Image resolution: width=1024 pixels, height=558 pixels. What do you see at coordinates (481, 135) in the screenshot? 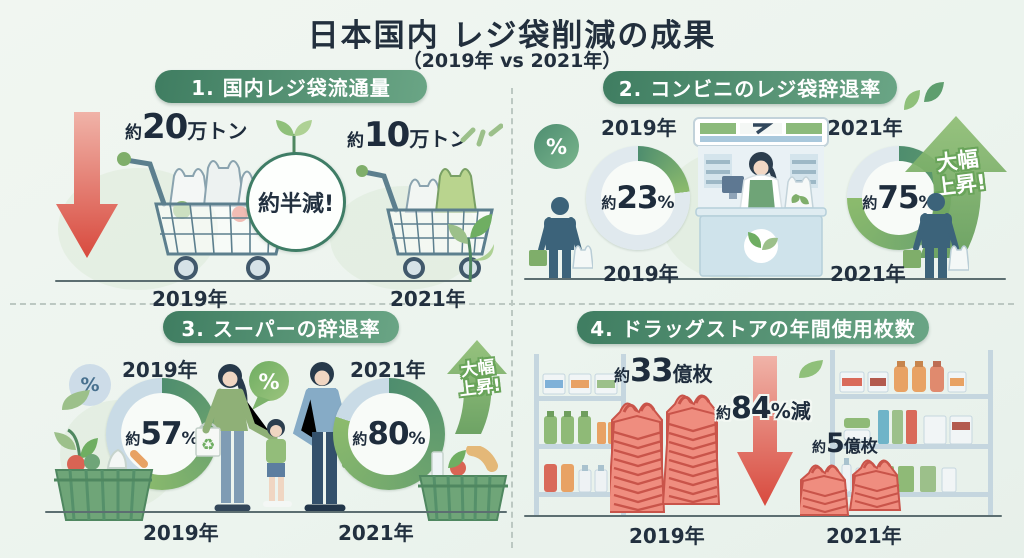
I see `sparkle-icon` at bounding box center [481, 135].